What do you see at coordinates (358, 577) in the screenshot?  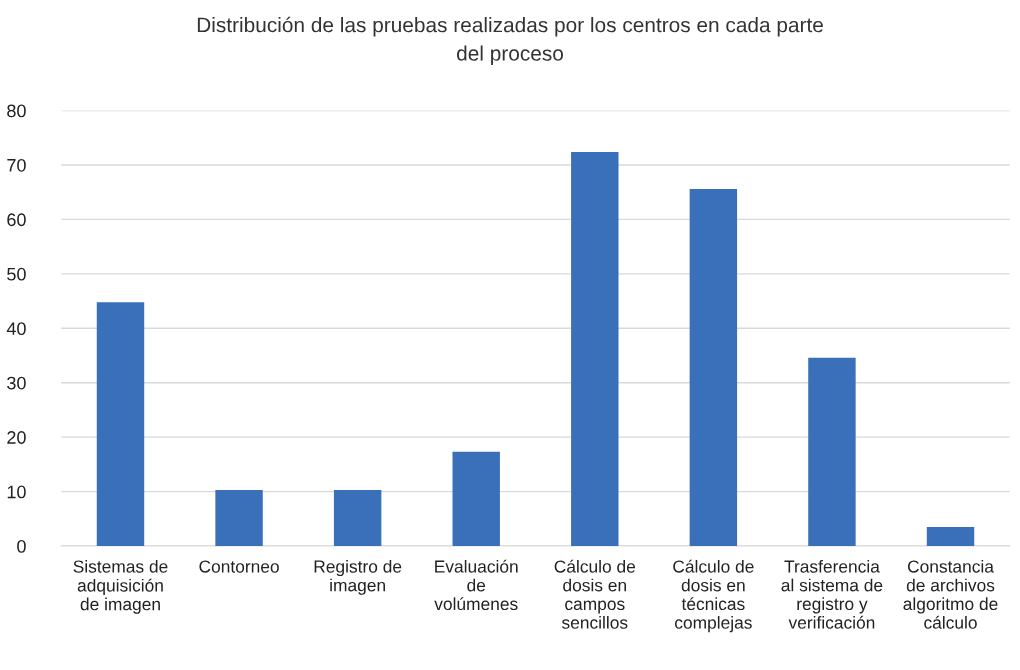 I see `x-tick-label: Registro de imagen` at bounding box center [358, 577].